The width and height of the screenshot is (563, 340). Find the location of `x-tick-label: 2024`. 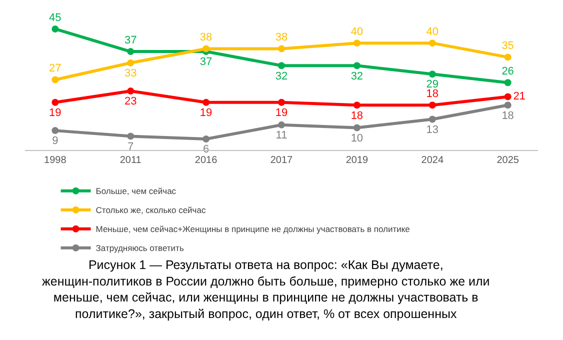

x-tick-label: 2024 is located at coordinates (432, 160).